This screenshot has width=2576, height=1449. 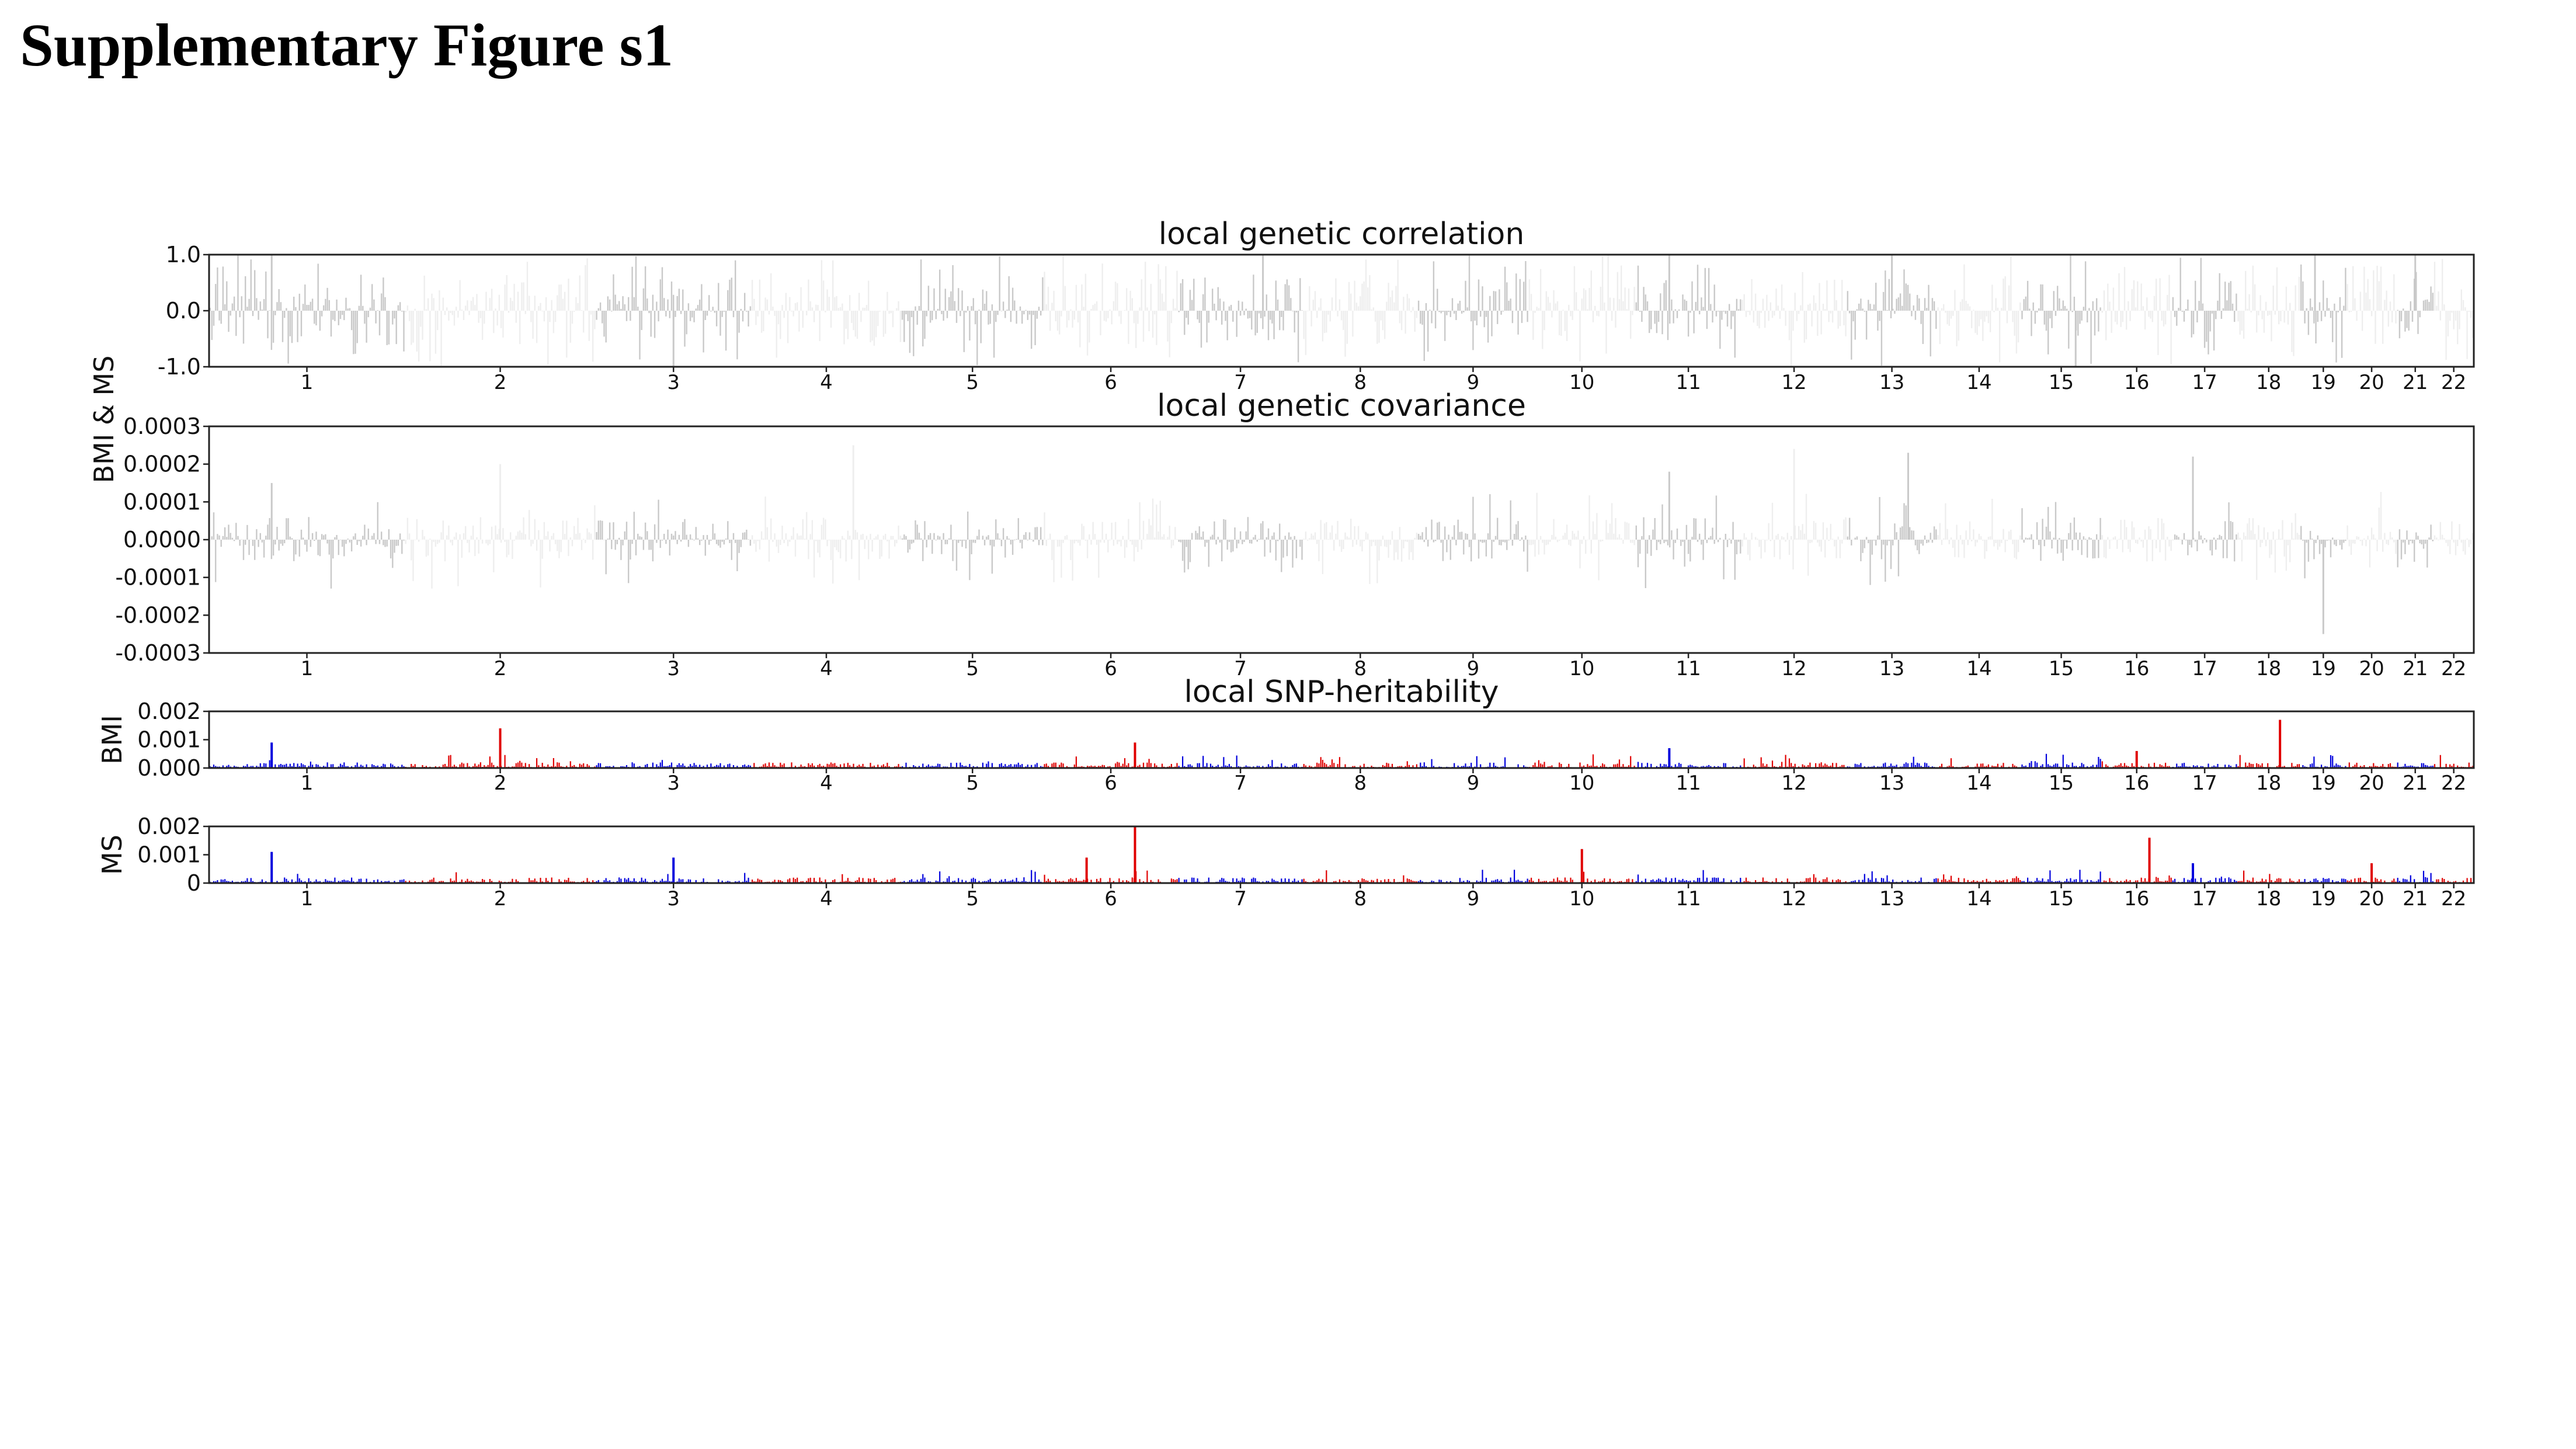 What do you see at coordinates (1892, 899) in the screenshot?
I see `x-tick-label: 13` at bounding box center [1892, 899].